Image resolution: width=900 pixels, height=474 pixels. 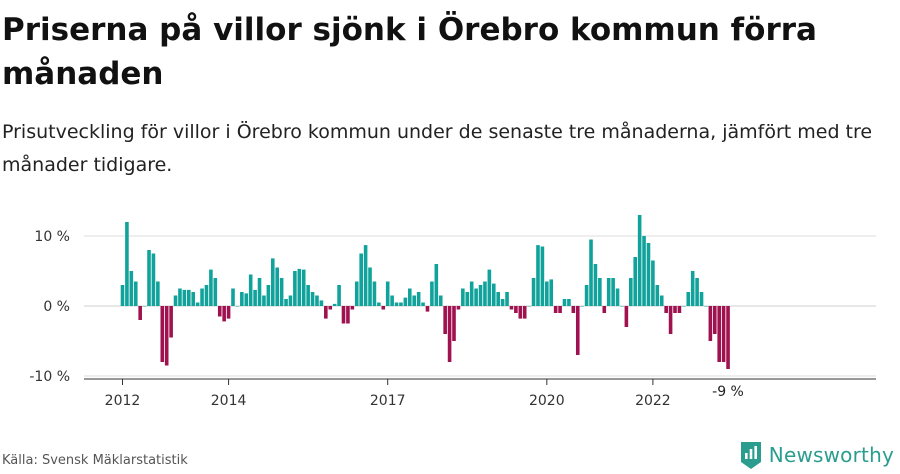 I want to click on x-tick-label: 2022, so click(x=653, y=401).